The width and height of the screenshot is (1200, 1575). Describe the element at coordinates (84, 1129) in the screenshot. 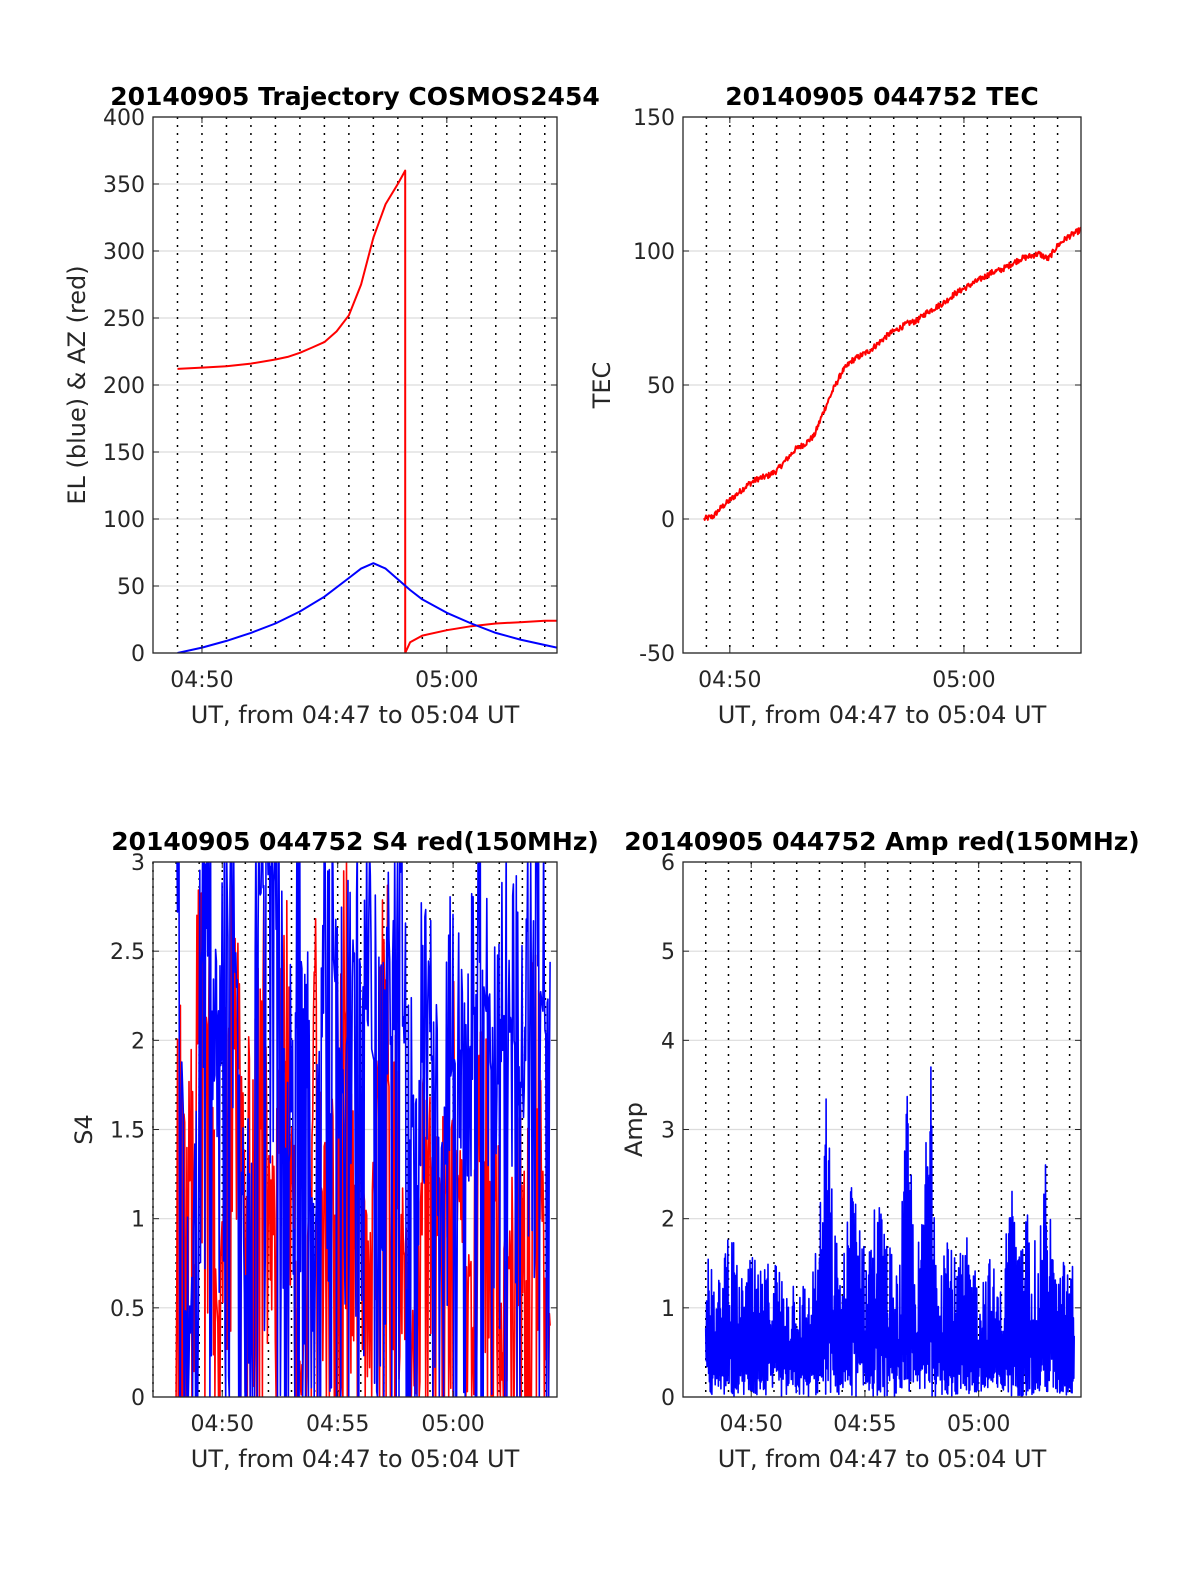

I see `y-axis-label: S4` at that location.